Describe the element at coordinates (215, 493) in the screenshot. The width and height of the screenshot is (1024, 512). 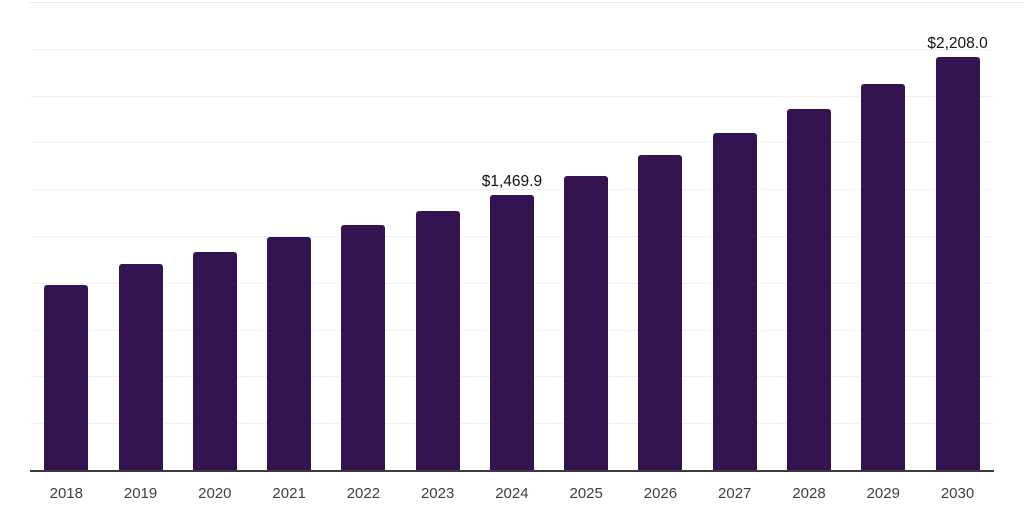
I see `x-axis-label-2020: 2020` at that location.